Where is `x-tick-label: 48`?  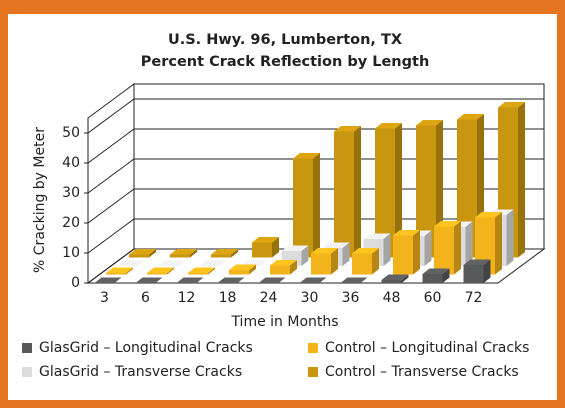 x-tick-label: 48 is located at coordinates (392, 298).